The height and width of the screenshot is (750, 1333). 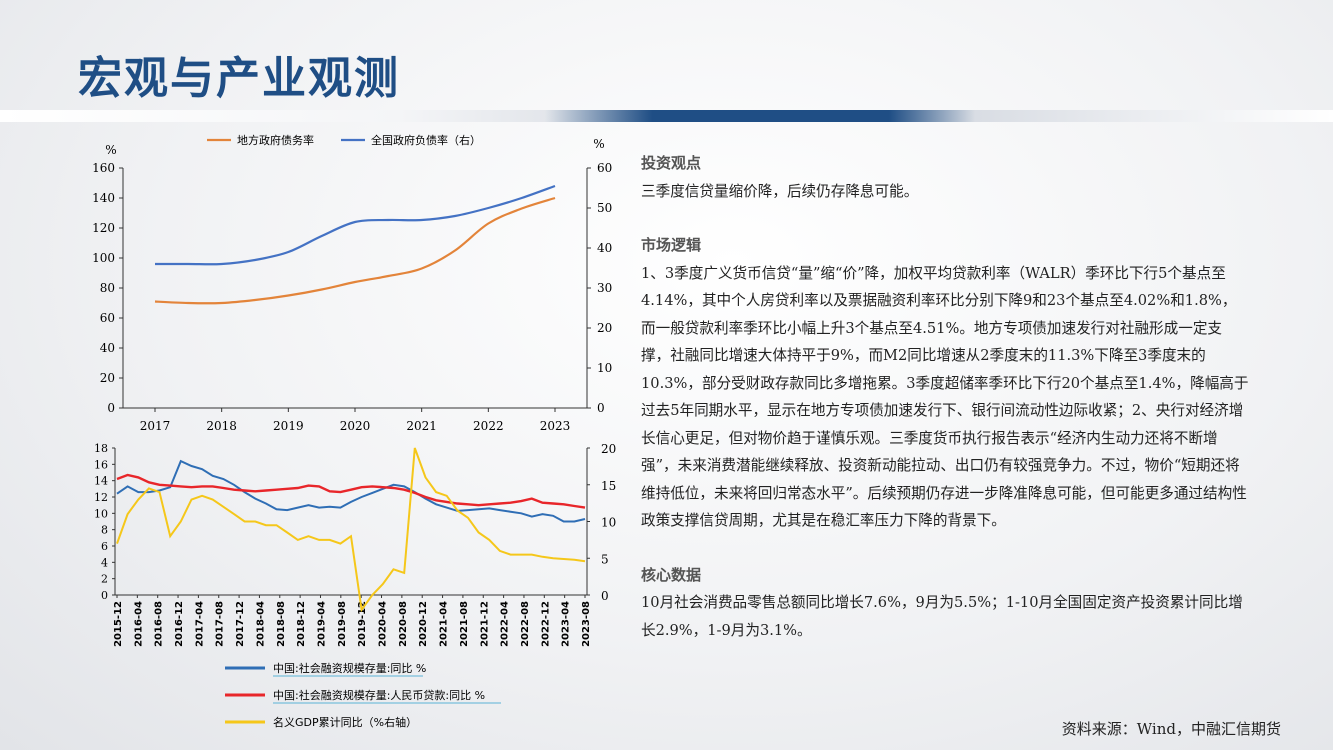 What do you see at coordinates (671, 163) in the screenshot?
I see `section-heading-investment-view: 投资观点` at bounding box center [671, 163].